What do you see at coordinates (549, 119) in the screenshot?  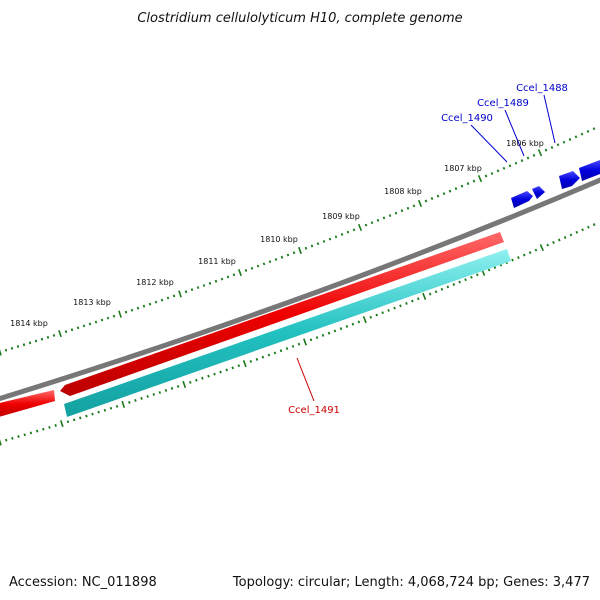 I see `ccel-1488-leader-line` at bounding box center [549, 119].